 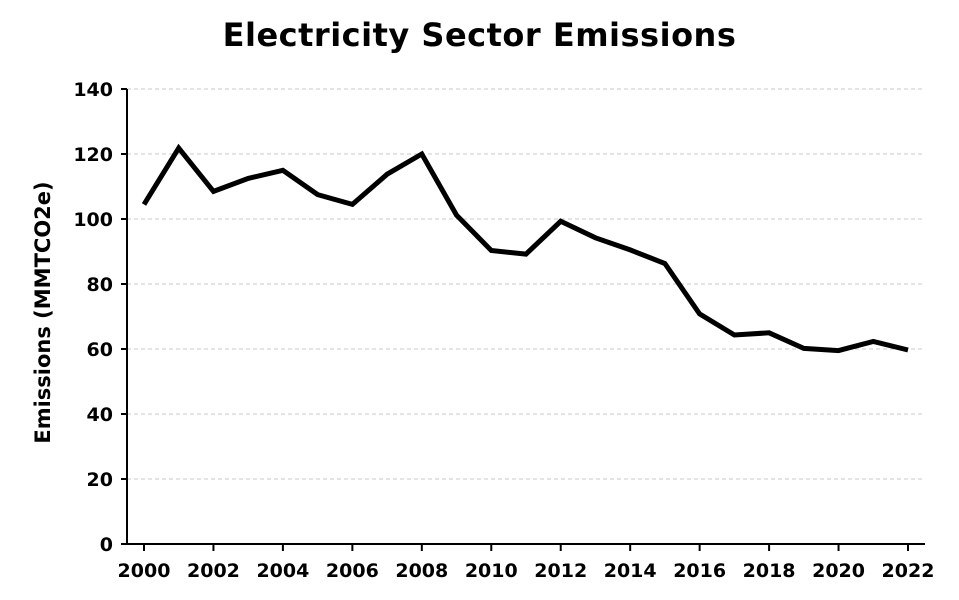 What do you see at coordinates (838, 571) in the screenshot?
I see `x-tick-label-2020: 2020` at bounding box center [838, 571].